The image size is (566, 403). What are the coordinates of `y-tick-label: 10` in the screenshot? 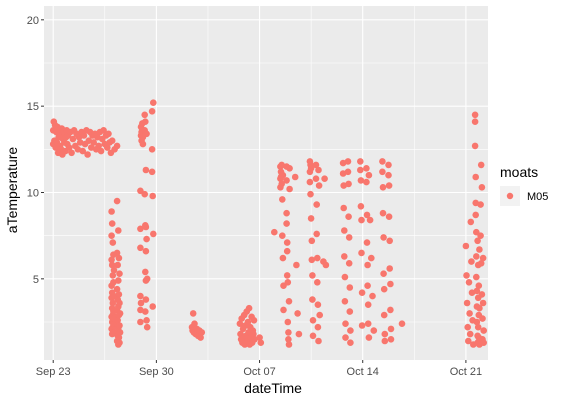 It's located at (33, 193).